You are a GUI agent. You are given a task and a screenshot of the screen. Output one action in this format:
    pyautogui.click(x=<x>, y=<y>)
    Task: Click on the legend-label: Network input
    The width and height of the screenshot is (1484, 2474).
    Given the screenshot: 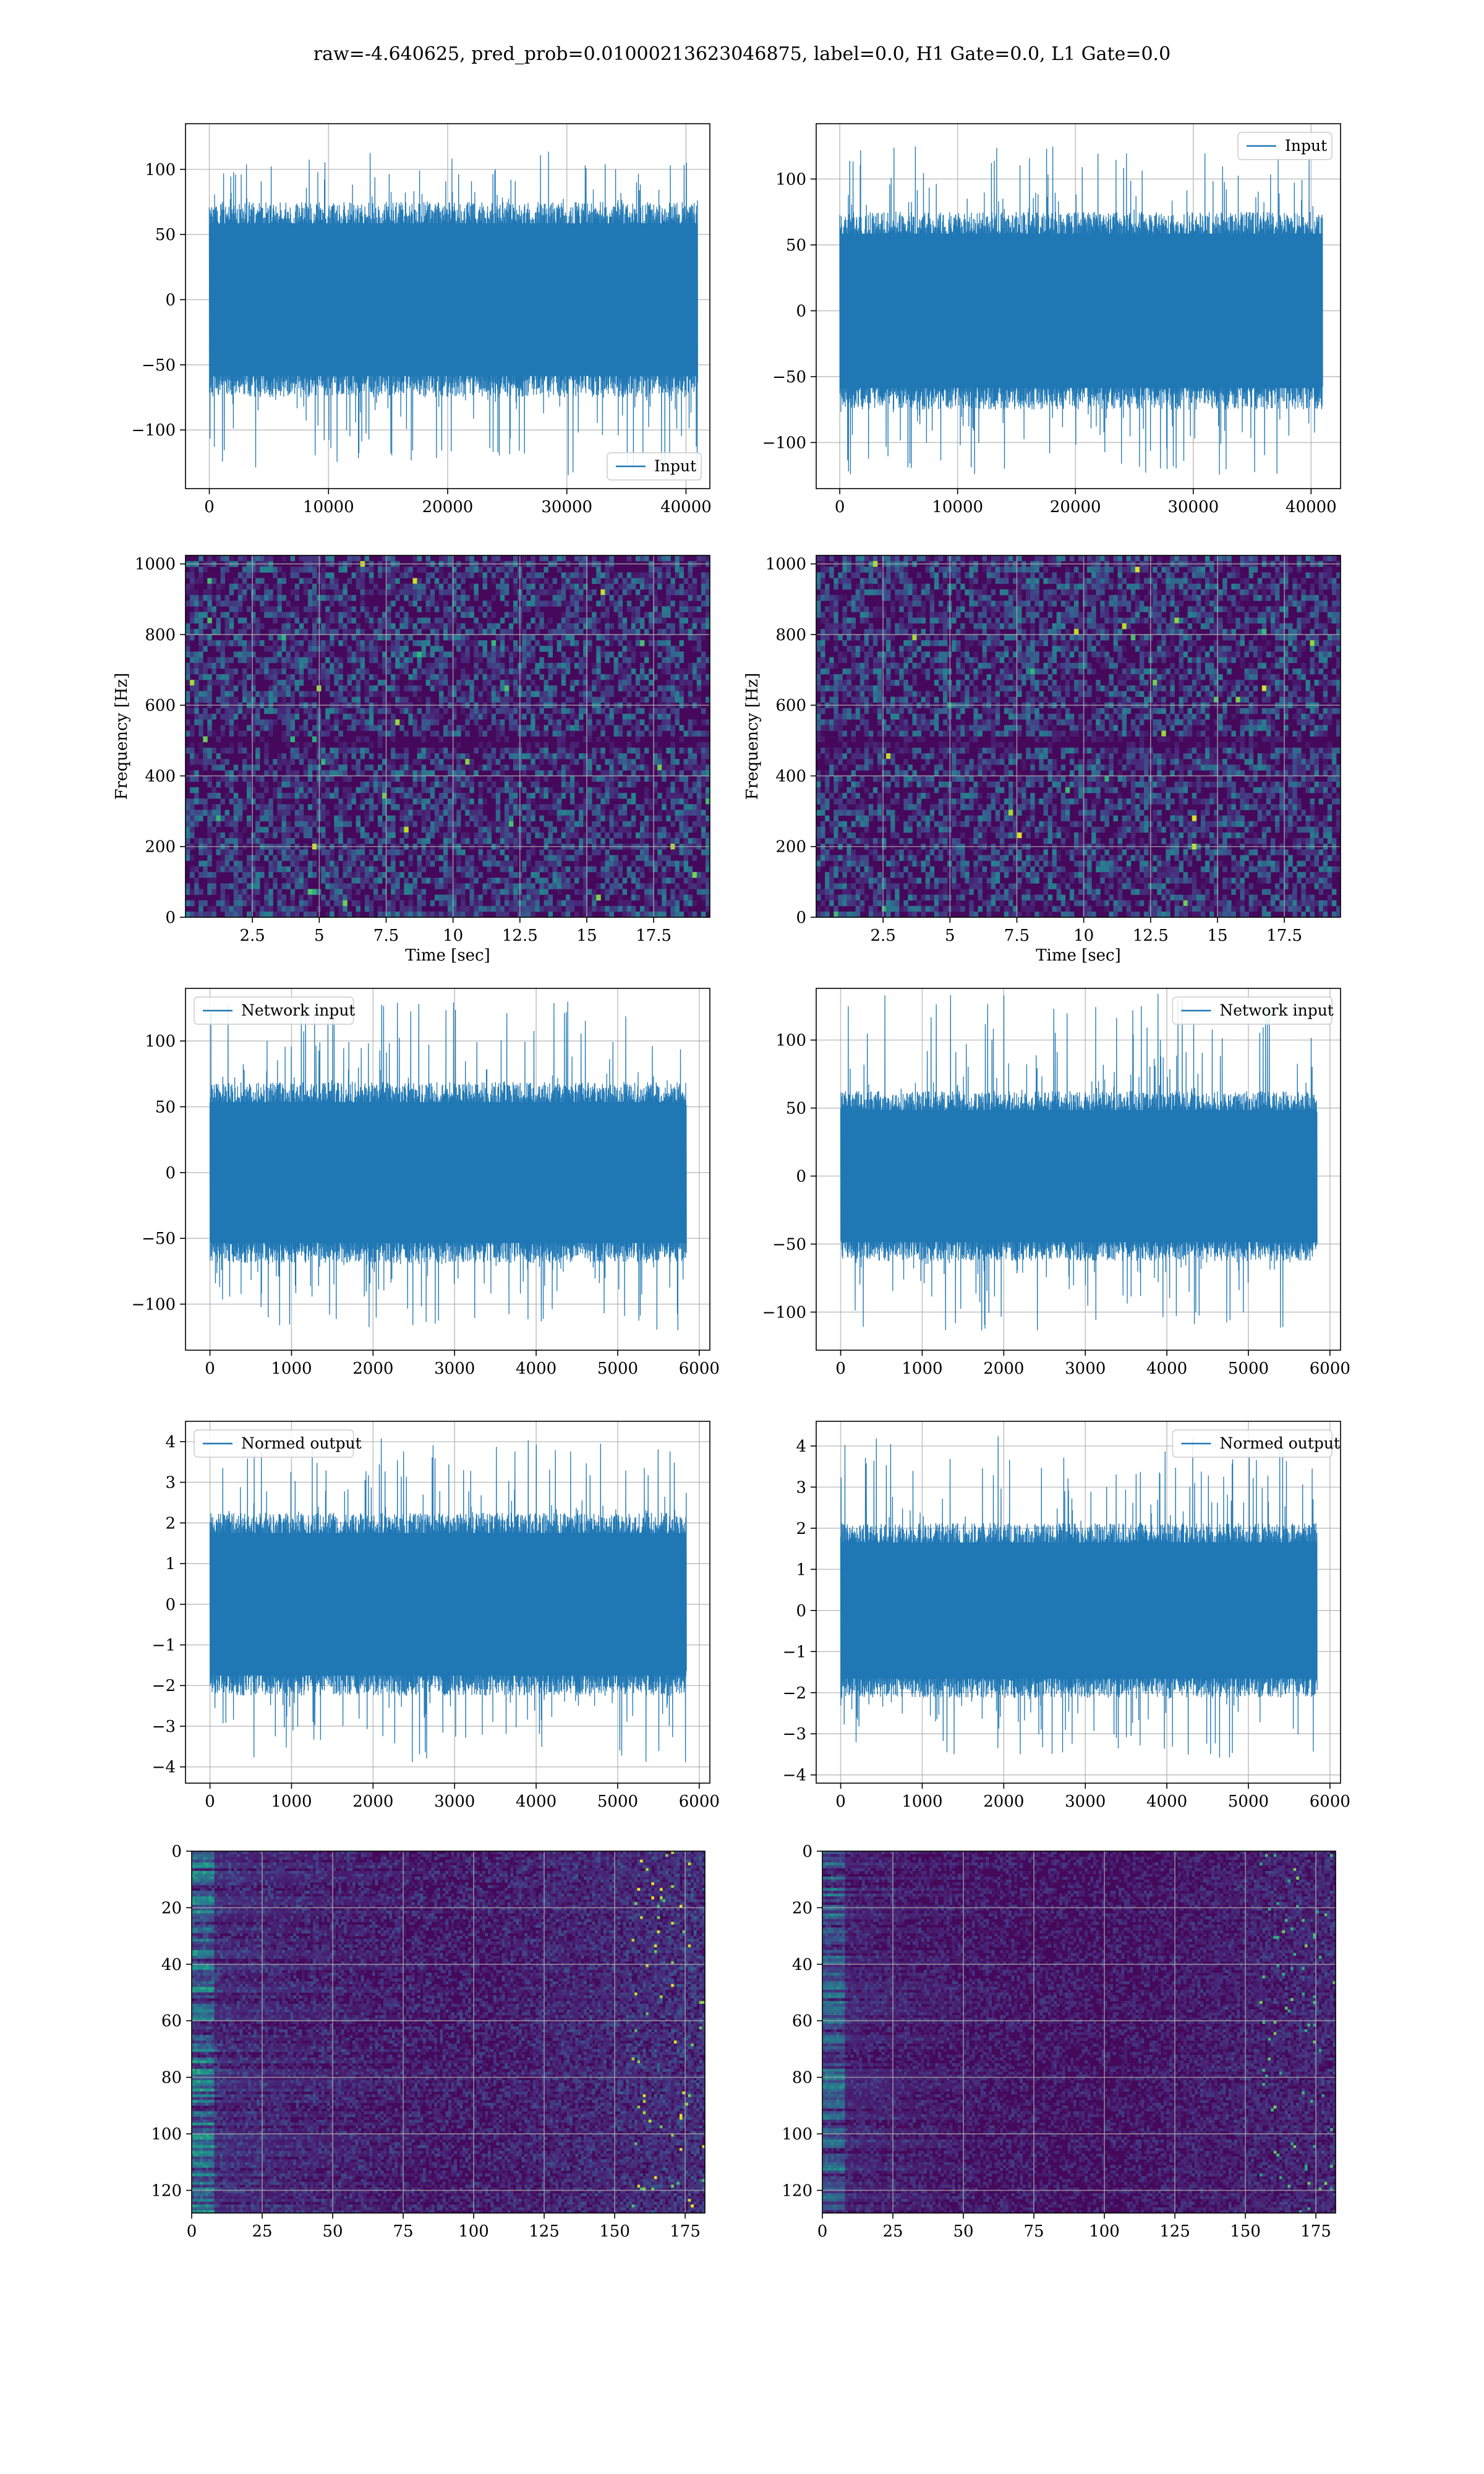 What is the action you would take?
    pyautogui.click(x=298, y=1010)
    